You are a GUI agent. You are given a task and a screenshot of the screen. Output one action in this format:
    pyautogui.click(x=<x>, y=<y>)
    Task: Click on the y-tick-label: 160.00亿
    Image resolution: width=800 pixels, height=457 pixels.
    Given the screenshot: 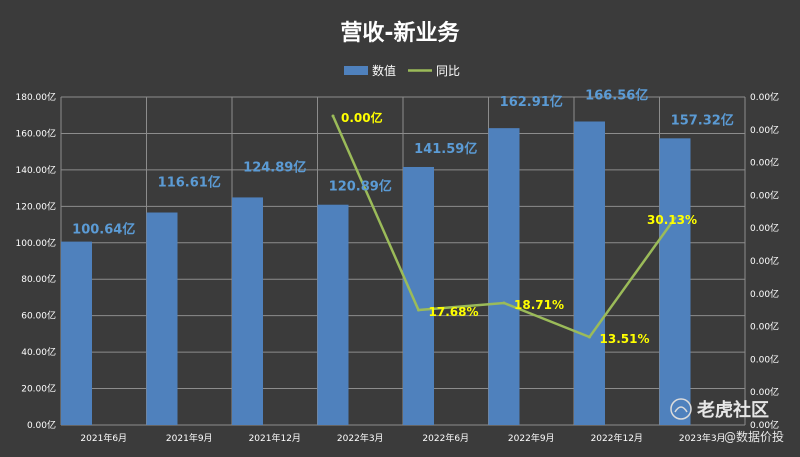 What is the action you would take?
    pyautogui.click(x=36, y=133)
    